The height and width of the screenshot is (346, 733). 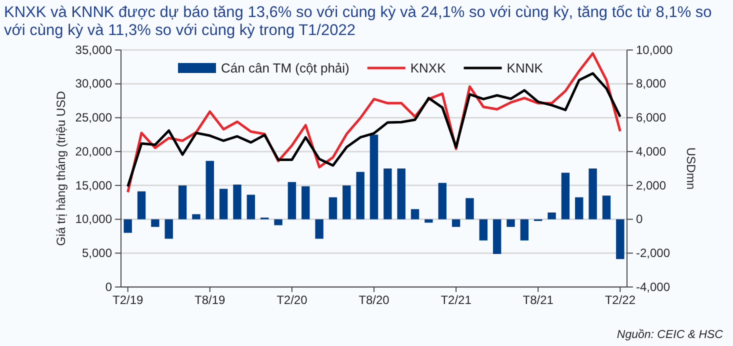 What do you see at coordinates (93, 83) in the screenshot?
I see `y-tick-label: 30,000` at bounding box center [93, 83].